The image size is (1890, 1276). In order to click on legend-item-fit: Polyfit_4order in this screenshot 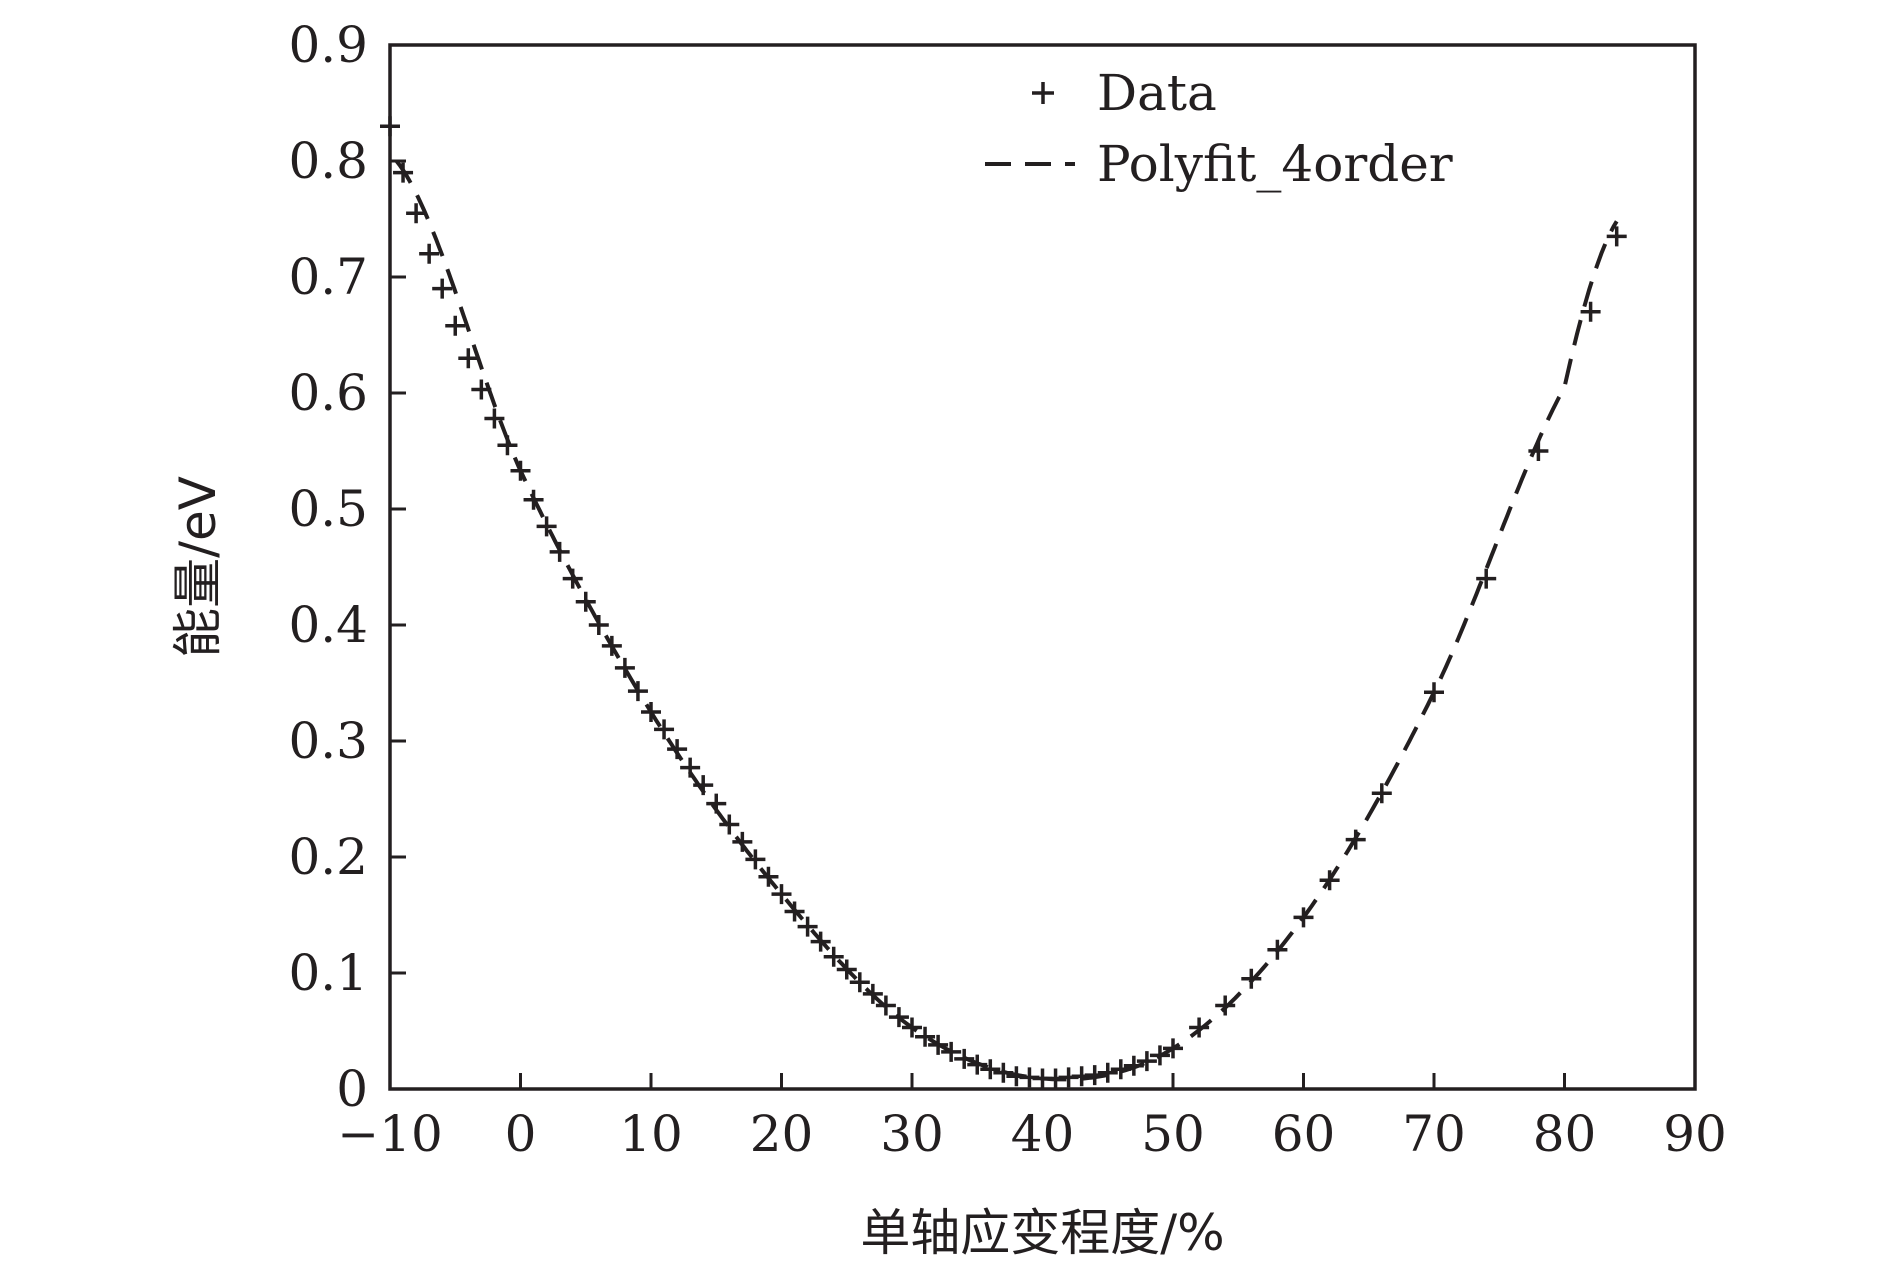, I will do `click(1219, 164)`.